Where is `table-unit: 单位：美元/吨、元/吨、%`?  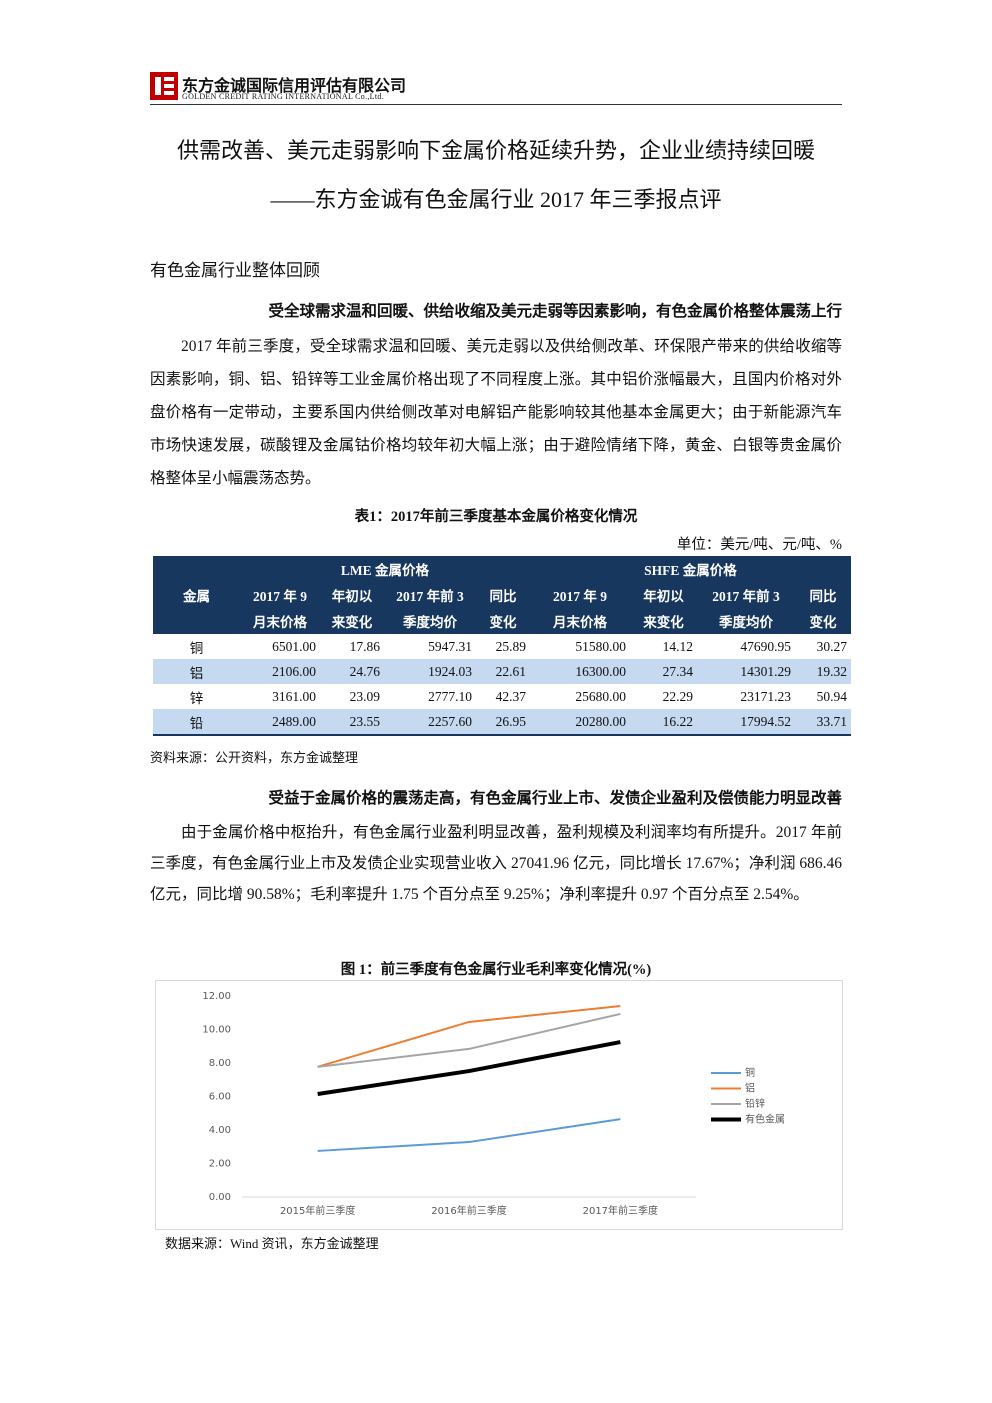 table-unit: 单位：美元/吨、元/吨、% is located at coordinates (759, 545).